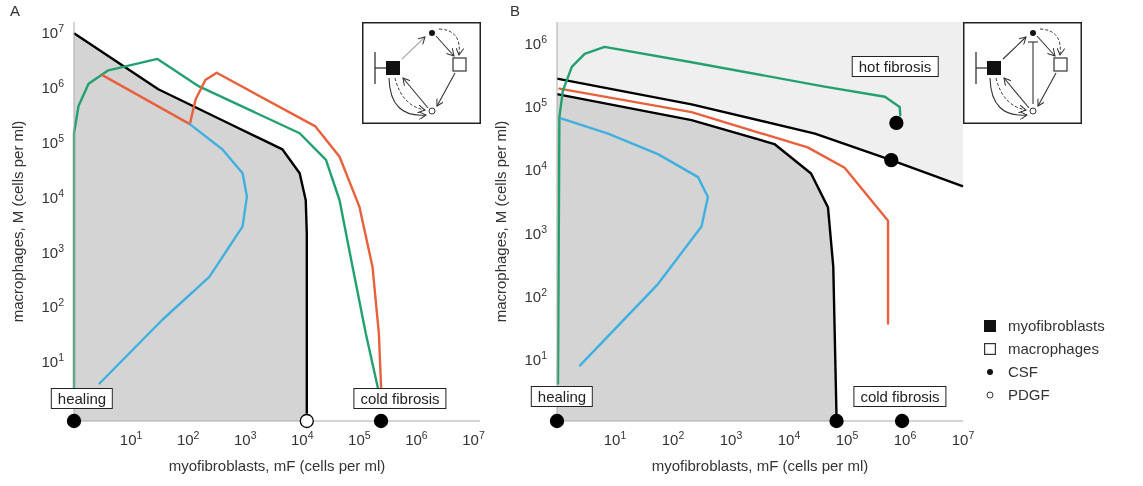  What do you see at coordinates (895, 66) in the screenshot?
I see `annotation: hot fibrosis` at bounding box center [895, 66].